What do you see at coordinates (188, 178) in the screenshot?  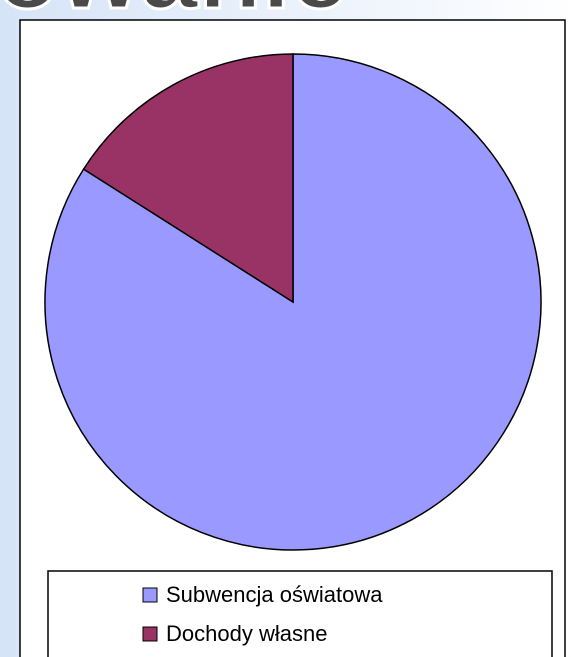 I see `pie-slice` at bounding box center [188, 178].